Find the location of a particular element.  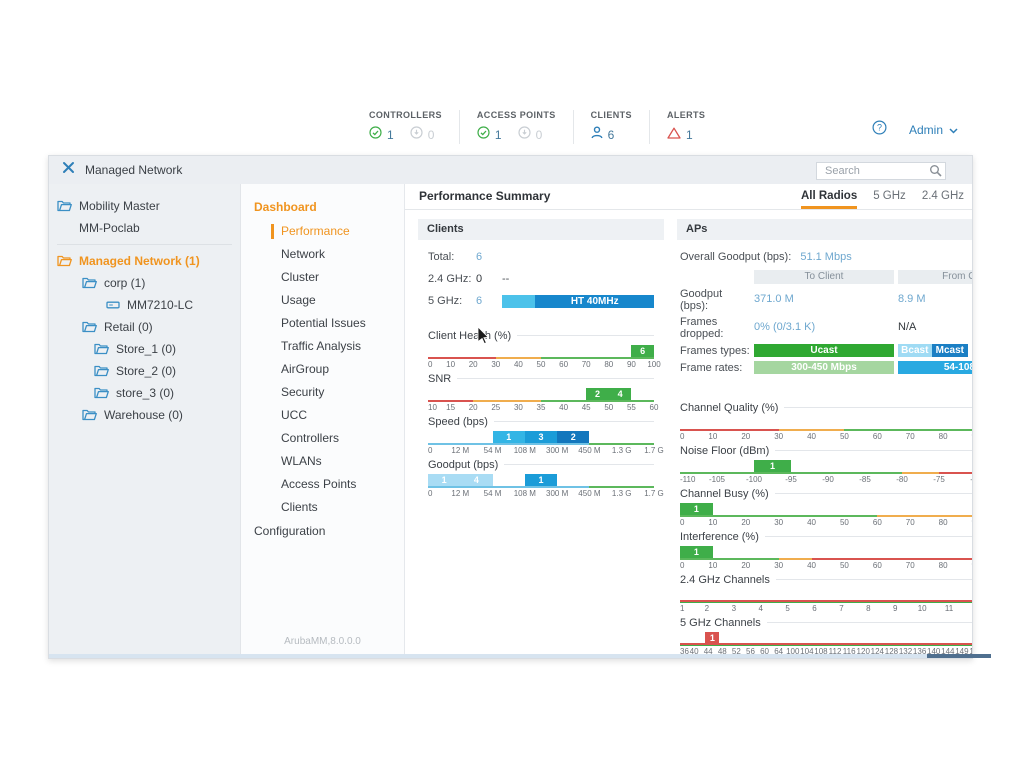

menu-item-controllers: Controllers is located at coordinates (310, 438).